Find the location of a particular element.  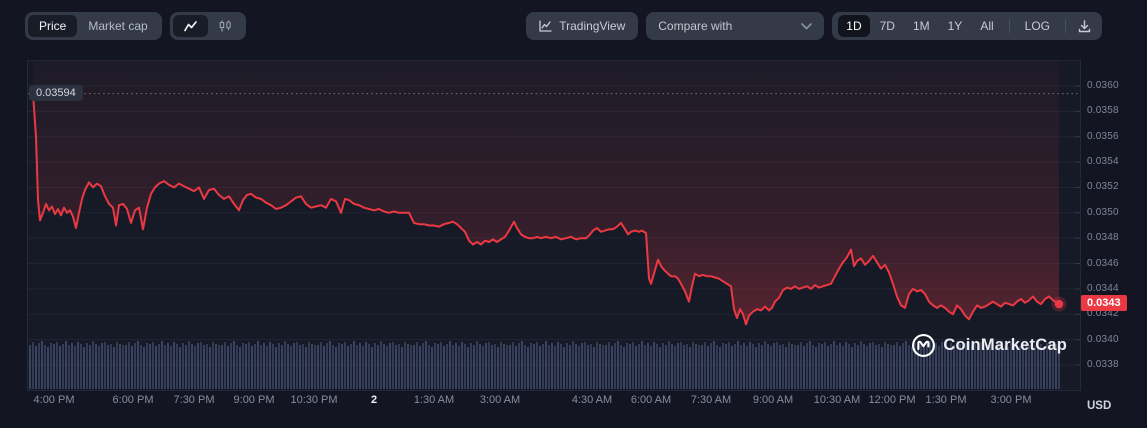

range-button-1d: 1D is located at coordinates (854, 26).